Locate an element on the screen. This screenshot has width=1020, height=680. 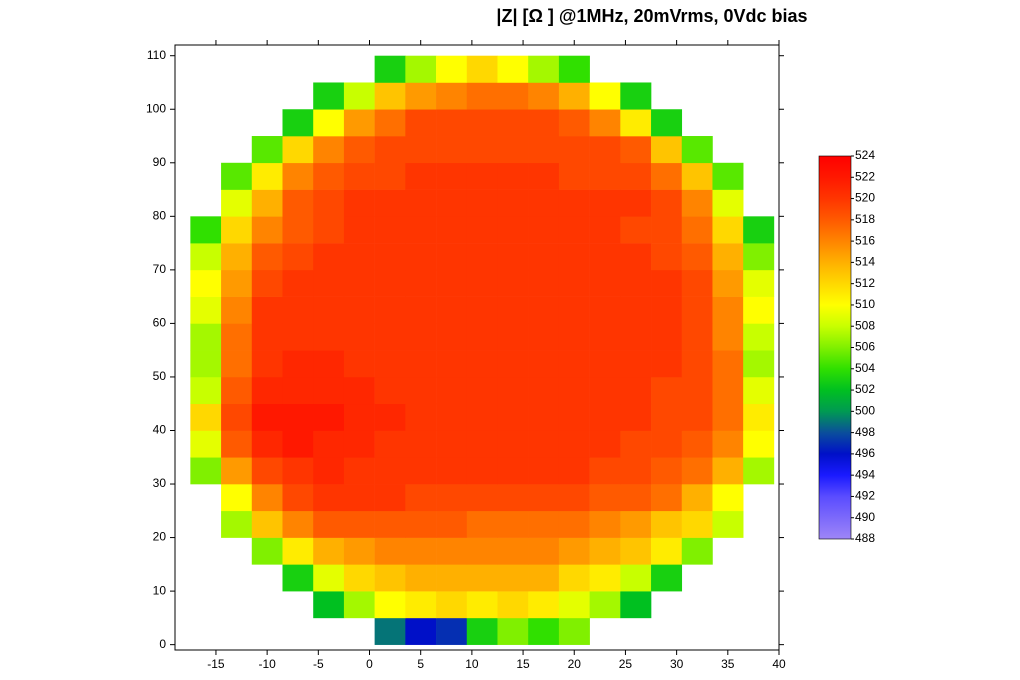
chart-title: |Z| [Ω ] @1MHz, 20mVrms, 0Vdc bias is located at coordinates (651, 16).